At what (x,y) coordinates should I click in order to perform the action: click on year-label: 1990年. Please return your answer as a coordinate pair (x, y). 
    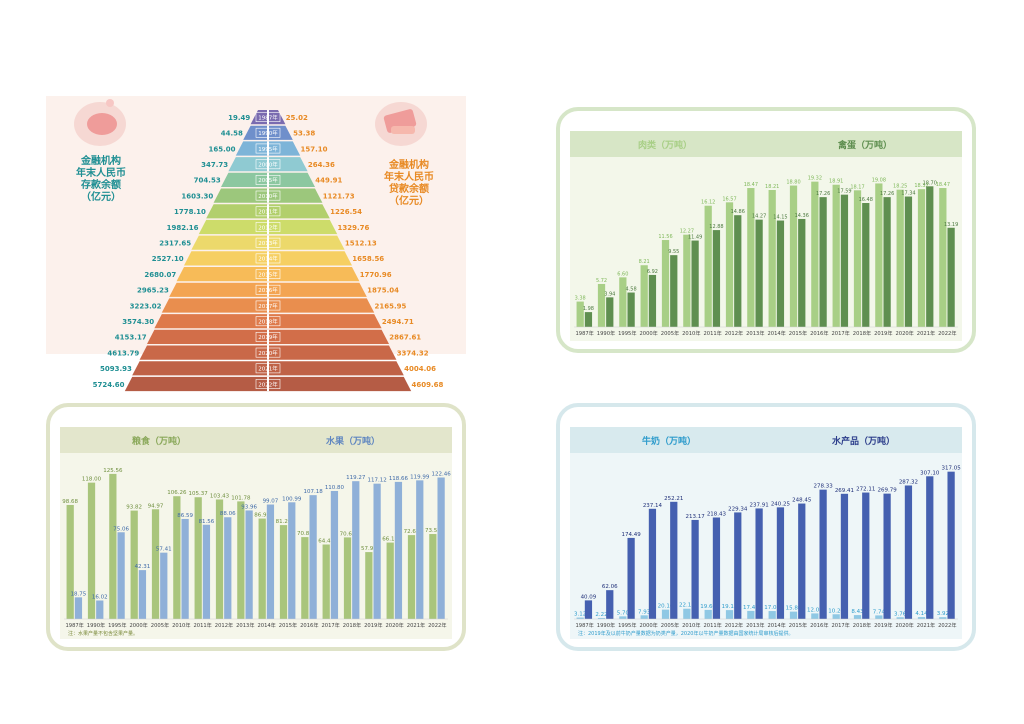
    Looking at the image, I should click on (268, 133).